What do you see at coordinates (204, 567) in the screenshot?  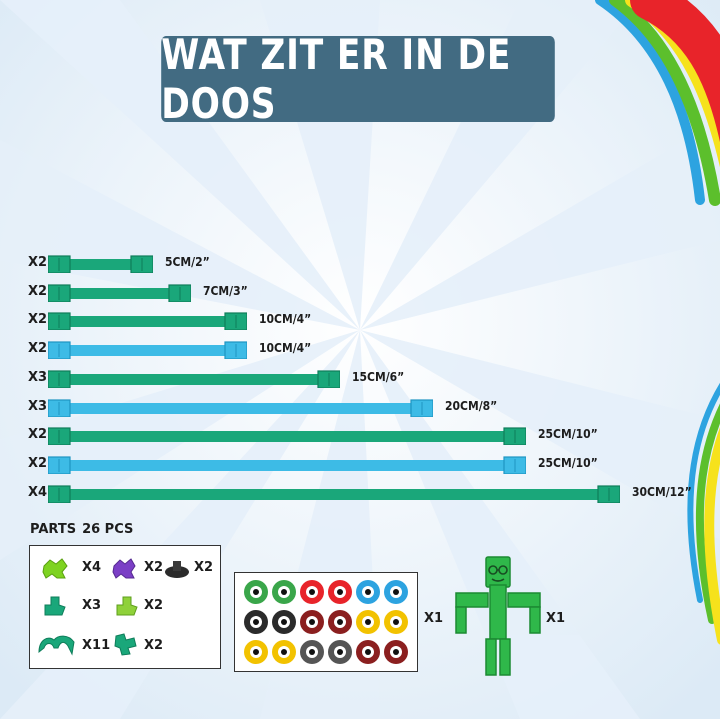 I see `black-base-qty: X2` at bounding box center [204, 567].